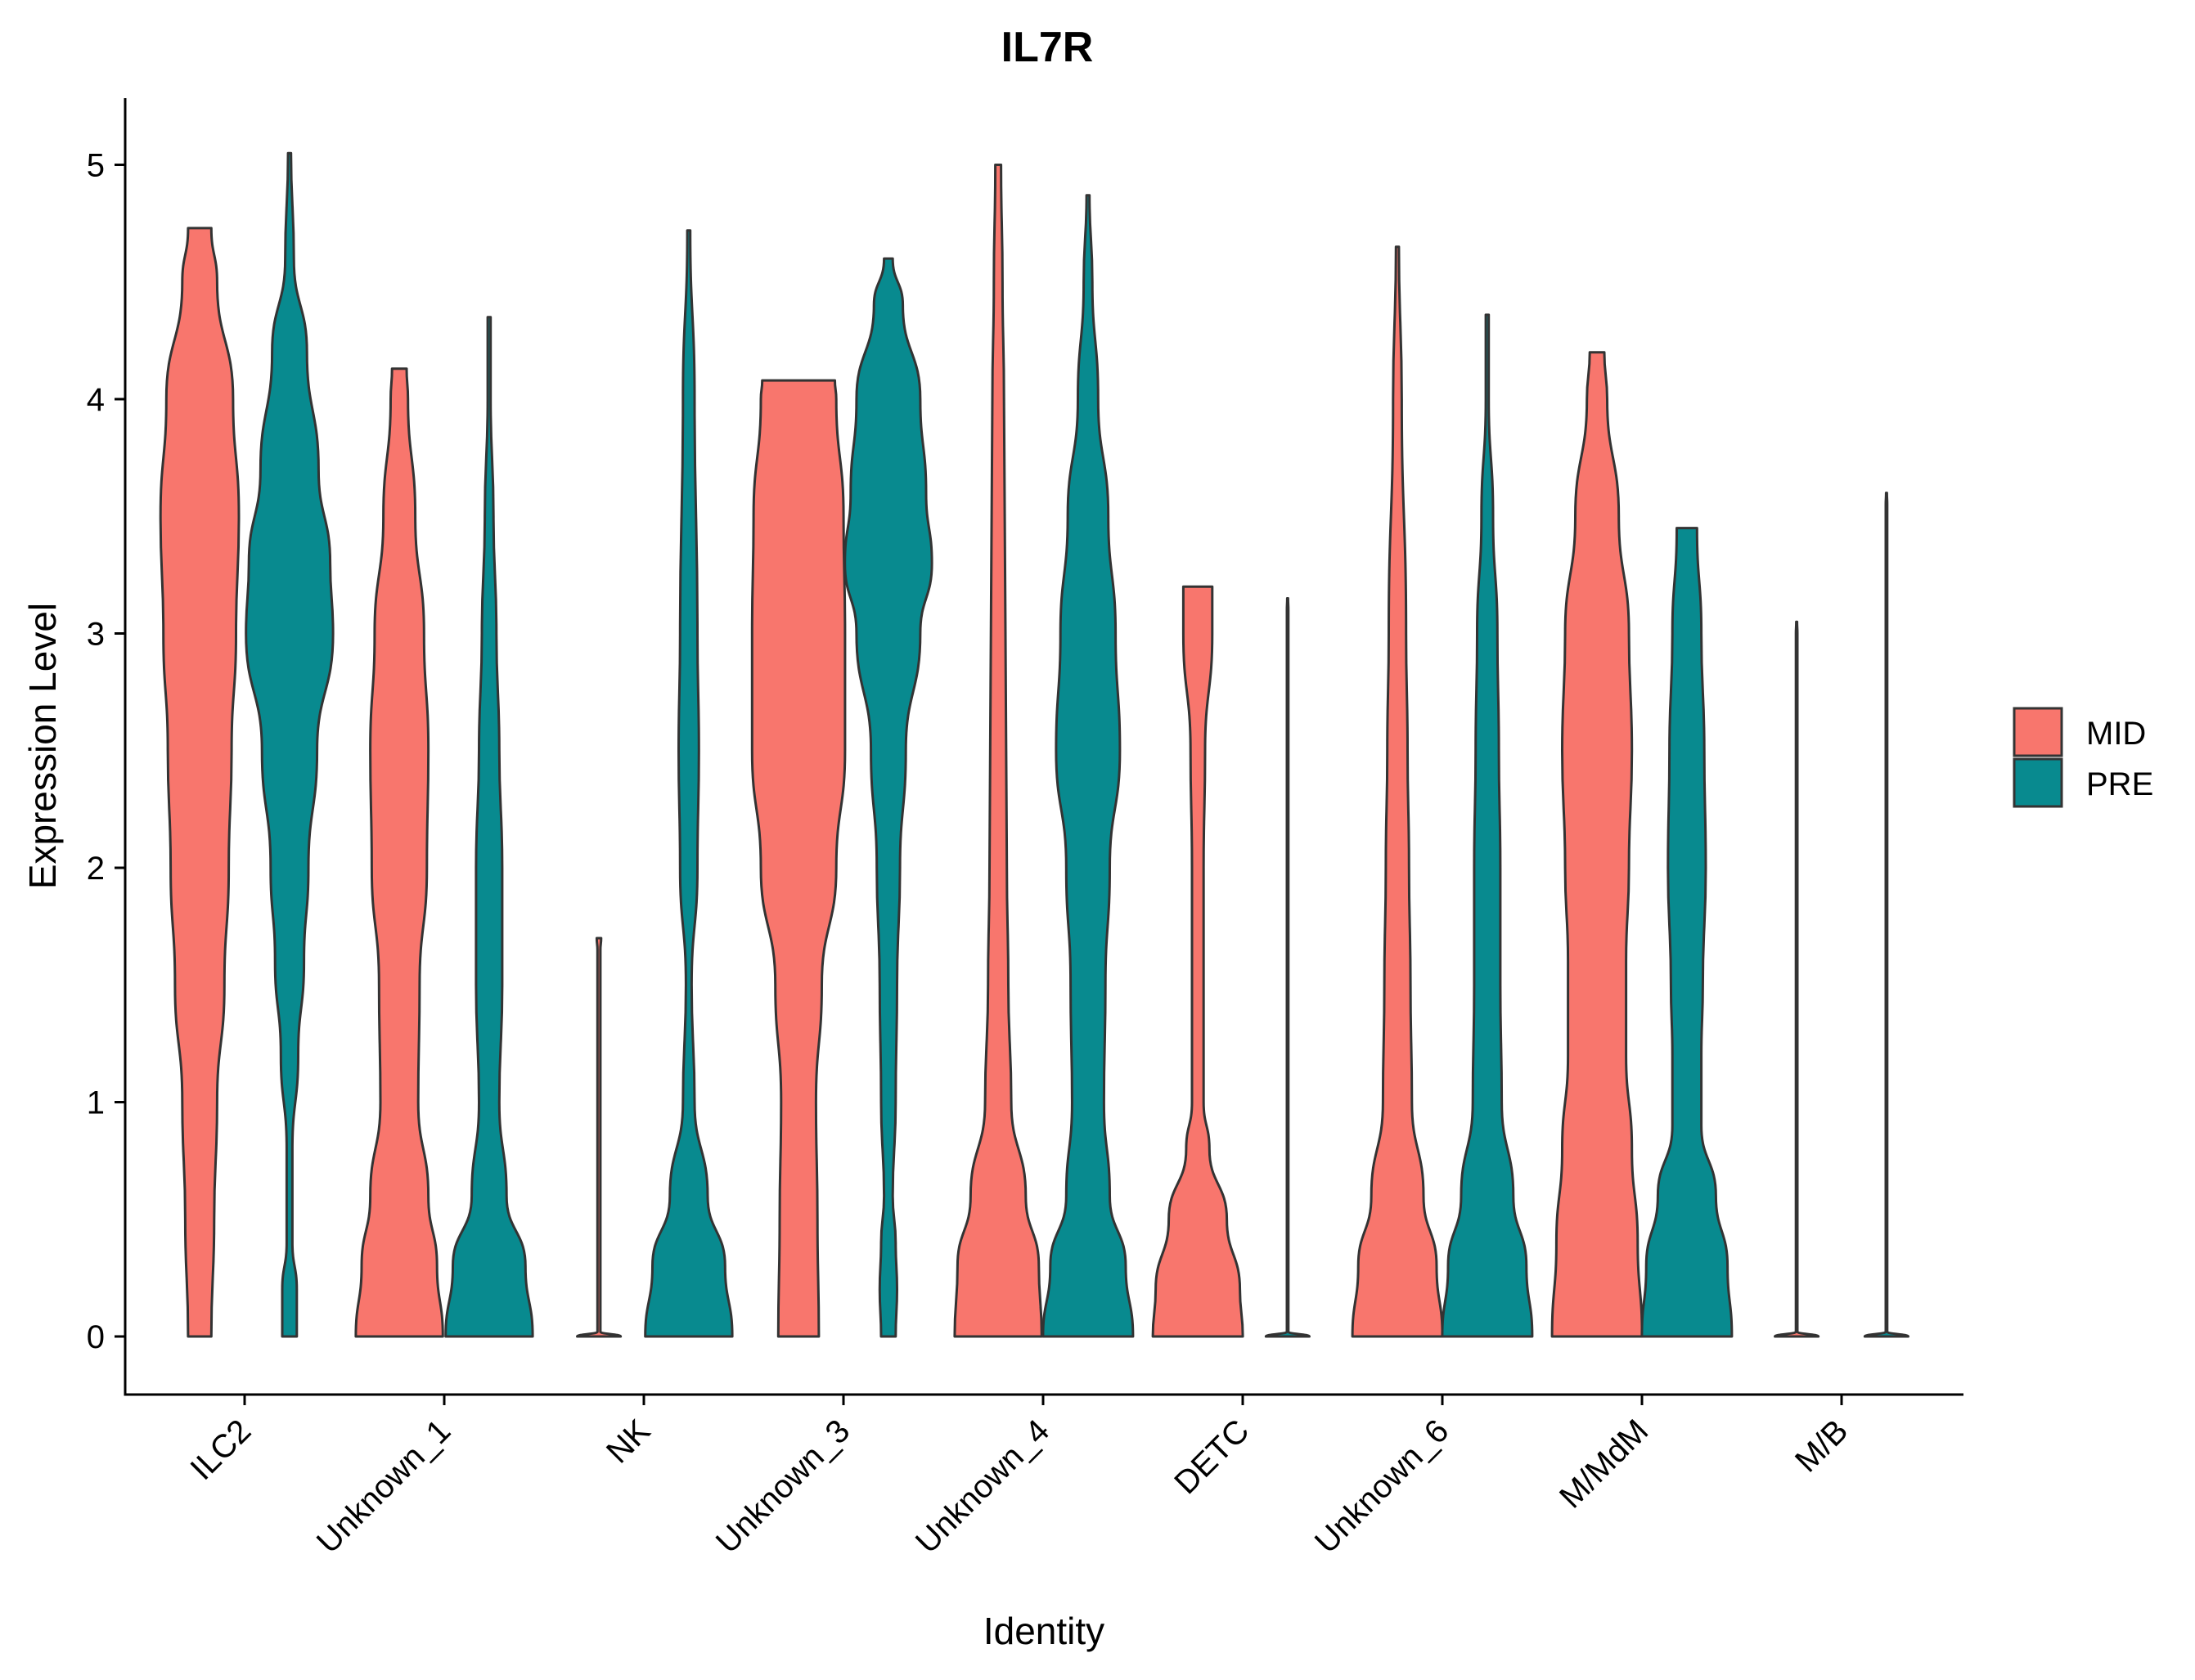  What do you see at coordinates (983, 1487) in the screenshot?
I see `x-tick-label: Unknown_4` at bounding box center [983, 1487].